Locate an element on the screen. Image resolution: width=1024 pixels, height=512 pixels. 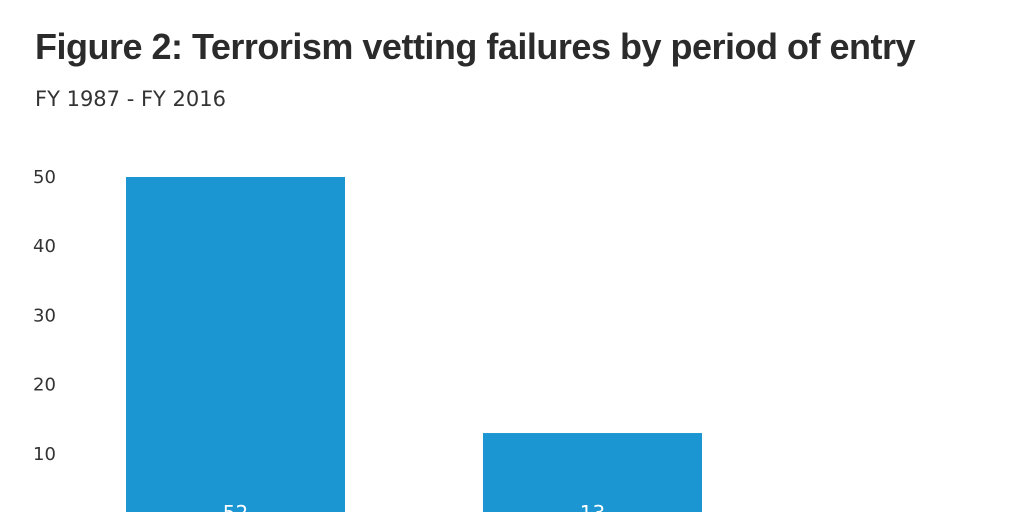
y-tick-label-30: 30 is located at coordinates (44, 315).